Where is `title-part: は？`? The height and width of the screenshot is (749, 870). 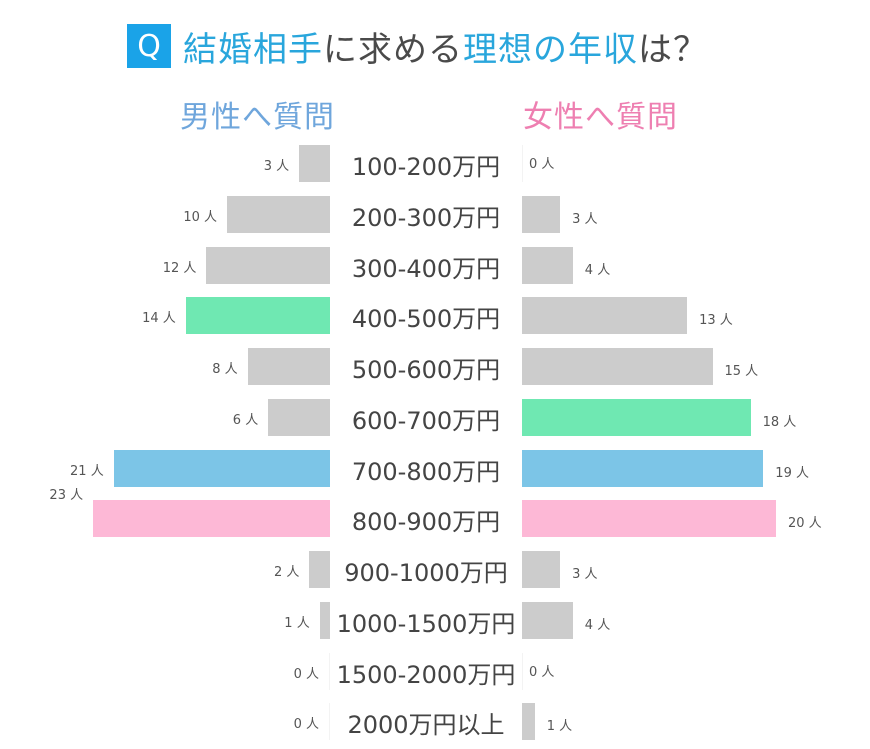
title-part: は？ is located at coordinates (673, 49).